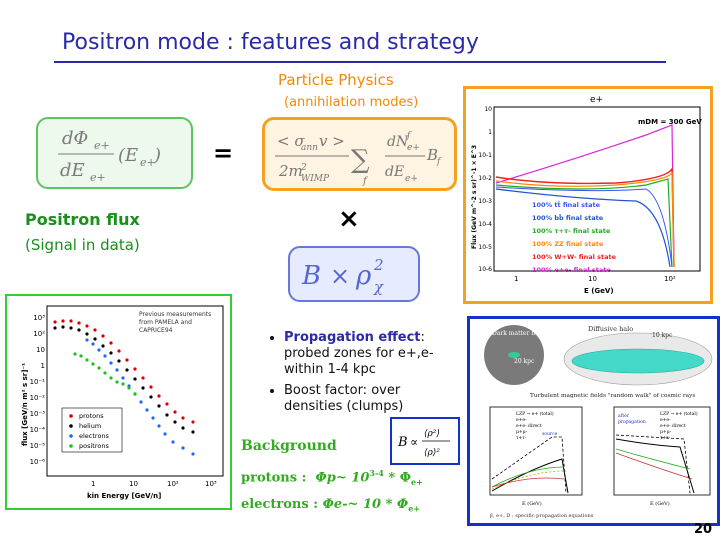 This screenshot has width=720, height=540. I want to click on right-curve-total, so click(655, 466).